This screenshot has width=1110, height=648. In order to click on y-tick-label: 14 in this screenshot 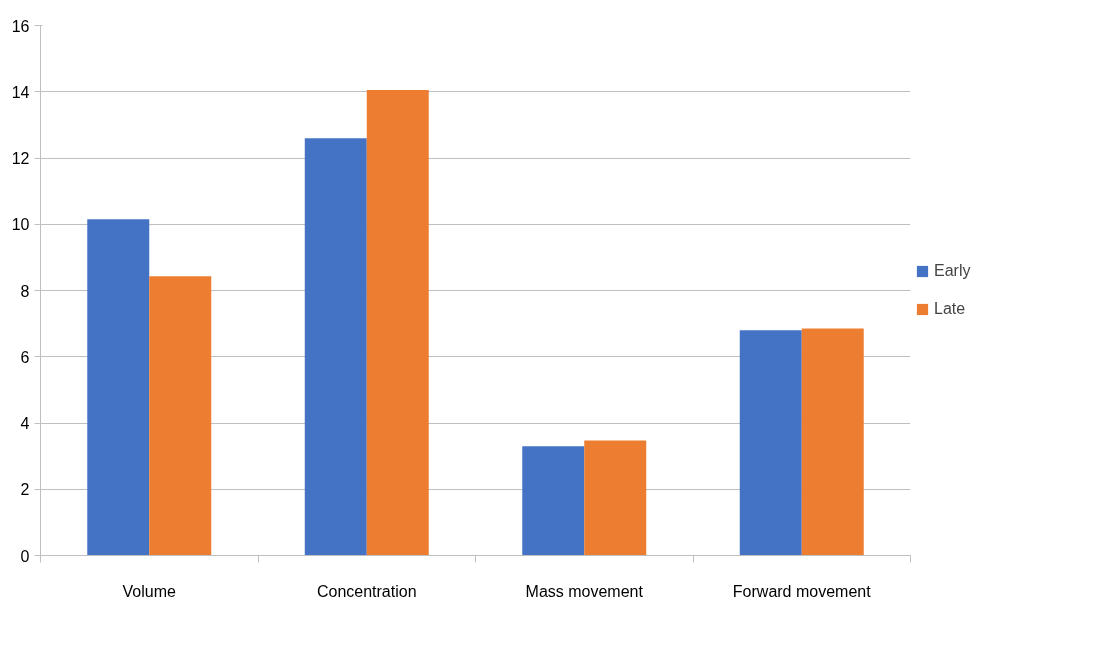, I will do `click(20, 92)`.